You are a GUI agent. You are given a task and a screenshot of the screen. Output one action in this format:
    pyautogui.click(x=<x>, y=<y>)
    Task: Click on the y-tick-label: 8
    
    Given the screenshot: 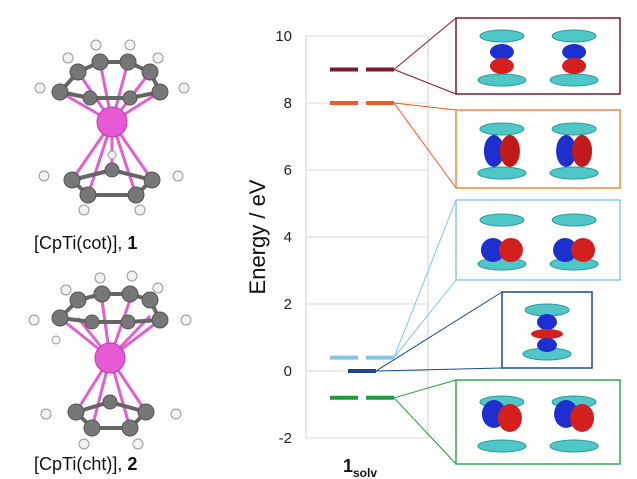 What is the action you would take?
    pyautogui.click(x=288, y=103)
    